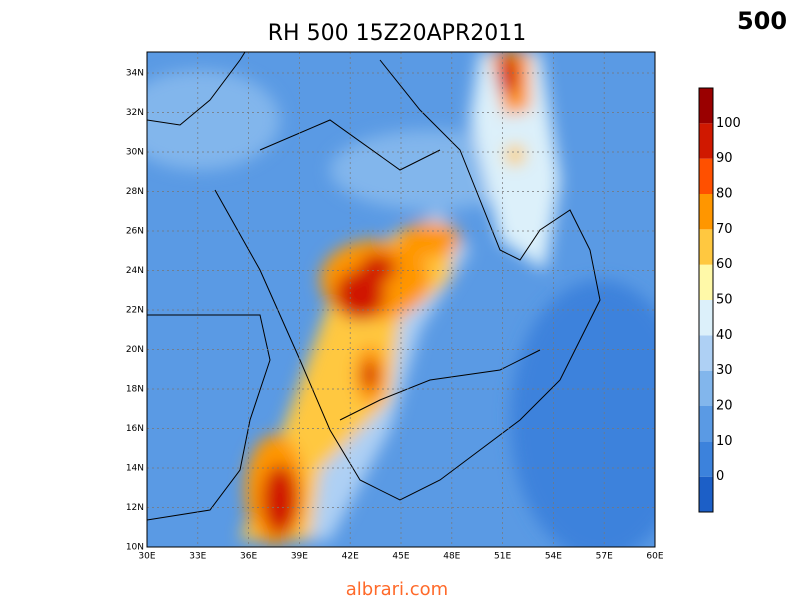 The width and height of the screenshot is (800, 604). I want to click on colorbar-label: 50, so click(724, 300).